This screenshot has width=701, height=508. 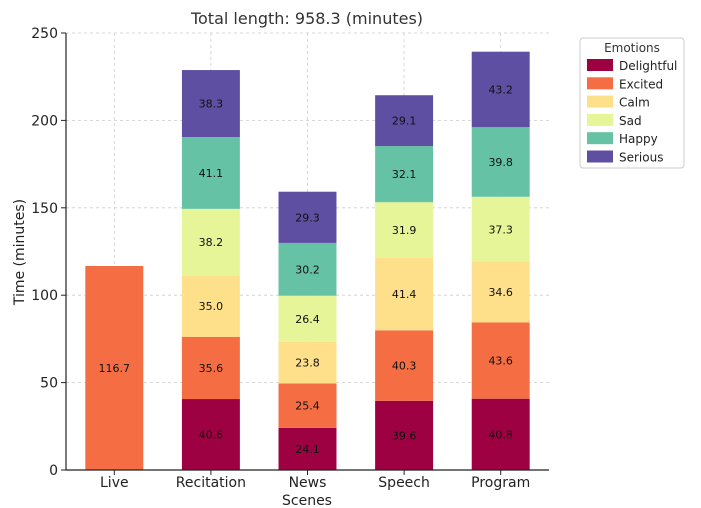 I want to click on x-tick-label: Speech, so click(x=404, y=483).